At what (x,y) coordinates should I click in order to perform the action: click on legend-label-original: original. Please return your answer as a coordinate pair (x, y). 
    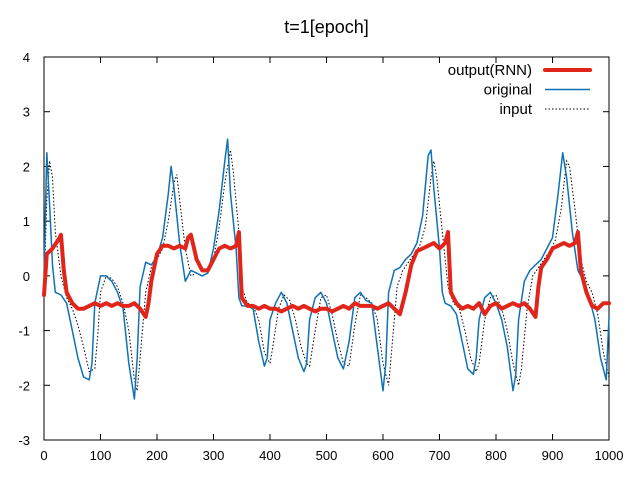
    Looking at the image, I should click on (508, 90).